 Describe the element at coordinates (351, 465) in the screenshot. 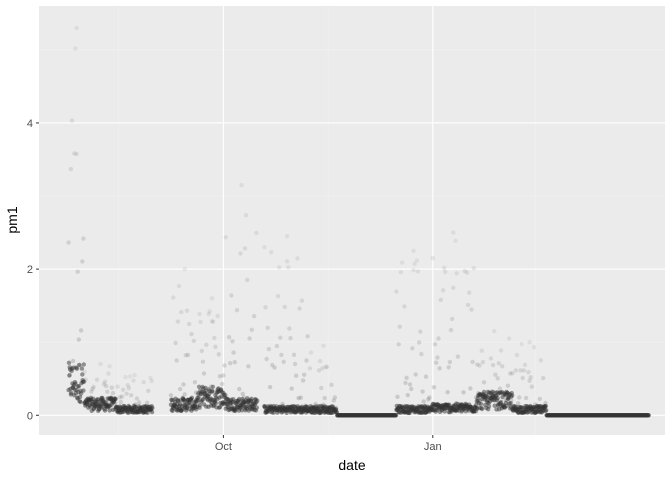

I see `x-axis-title: date` at that location.